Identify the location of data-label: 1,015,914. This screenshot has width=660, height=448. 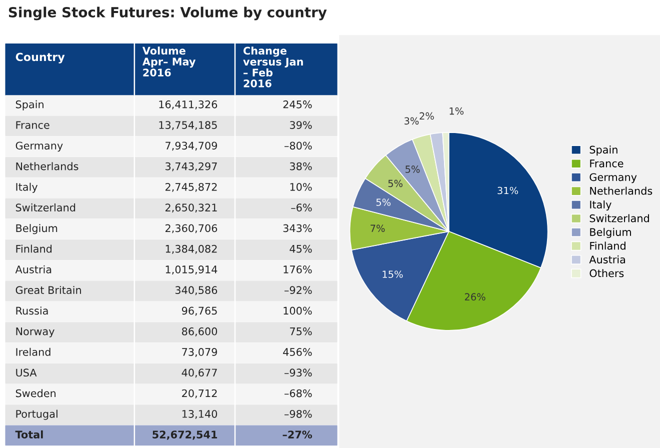
(192, 270).